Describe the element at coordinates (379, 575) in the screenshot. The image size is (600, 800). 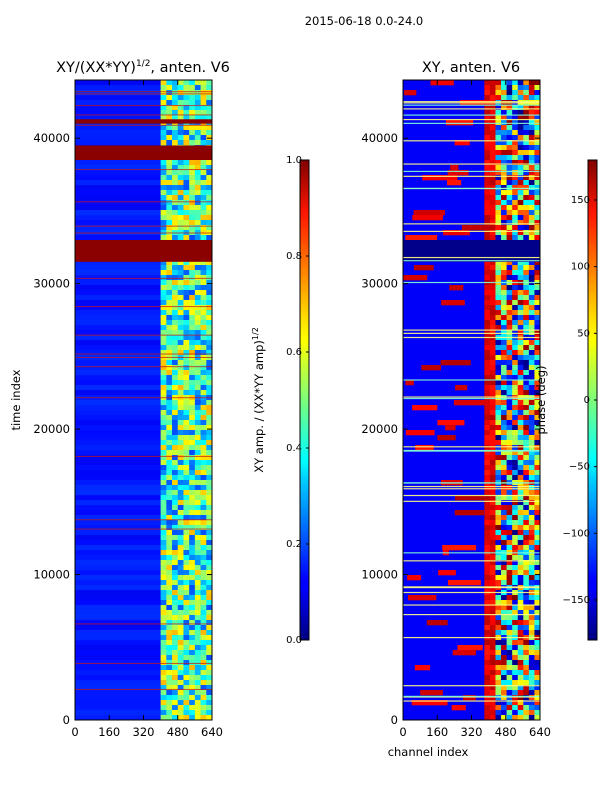
I see `y-tick-label: 10000` at that location.